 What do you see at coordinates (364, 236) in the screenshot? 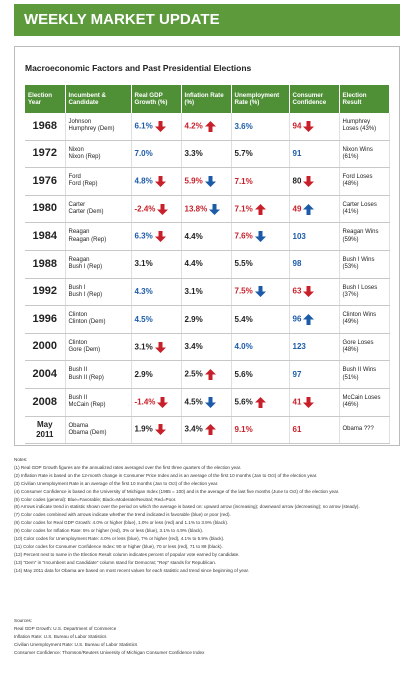
I see `election-result: Reagan Wins (59%)` at bounding box center [364, 236].